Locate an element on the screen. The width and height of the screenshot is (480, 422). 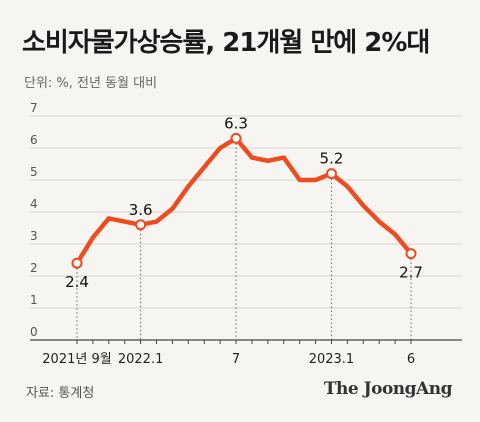
x-tick-label-16: 2023.1 is located at coordinates (332, 359).